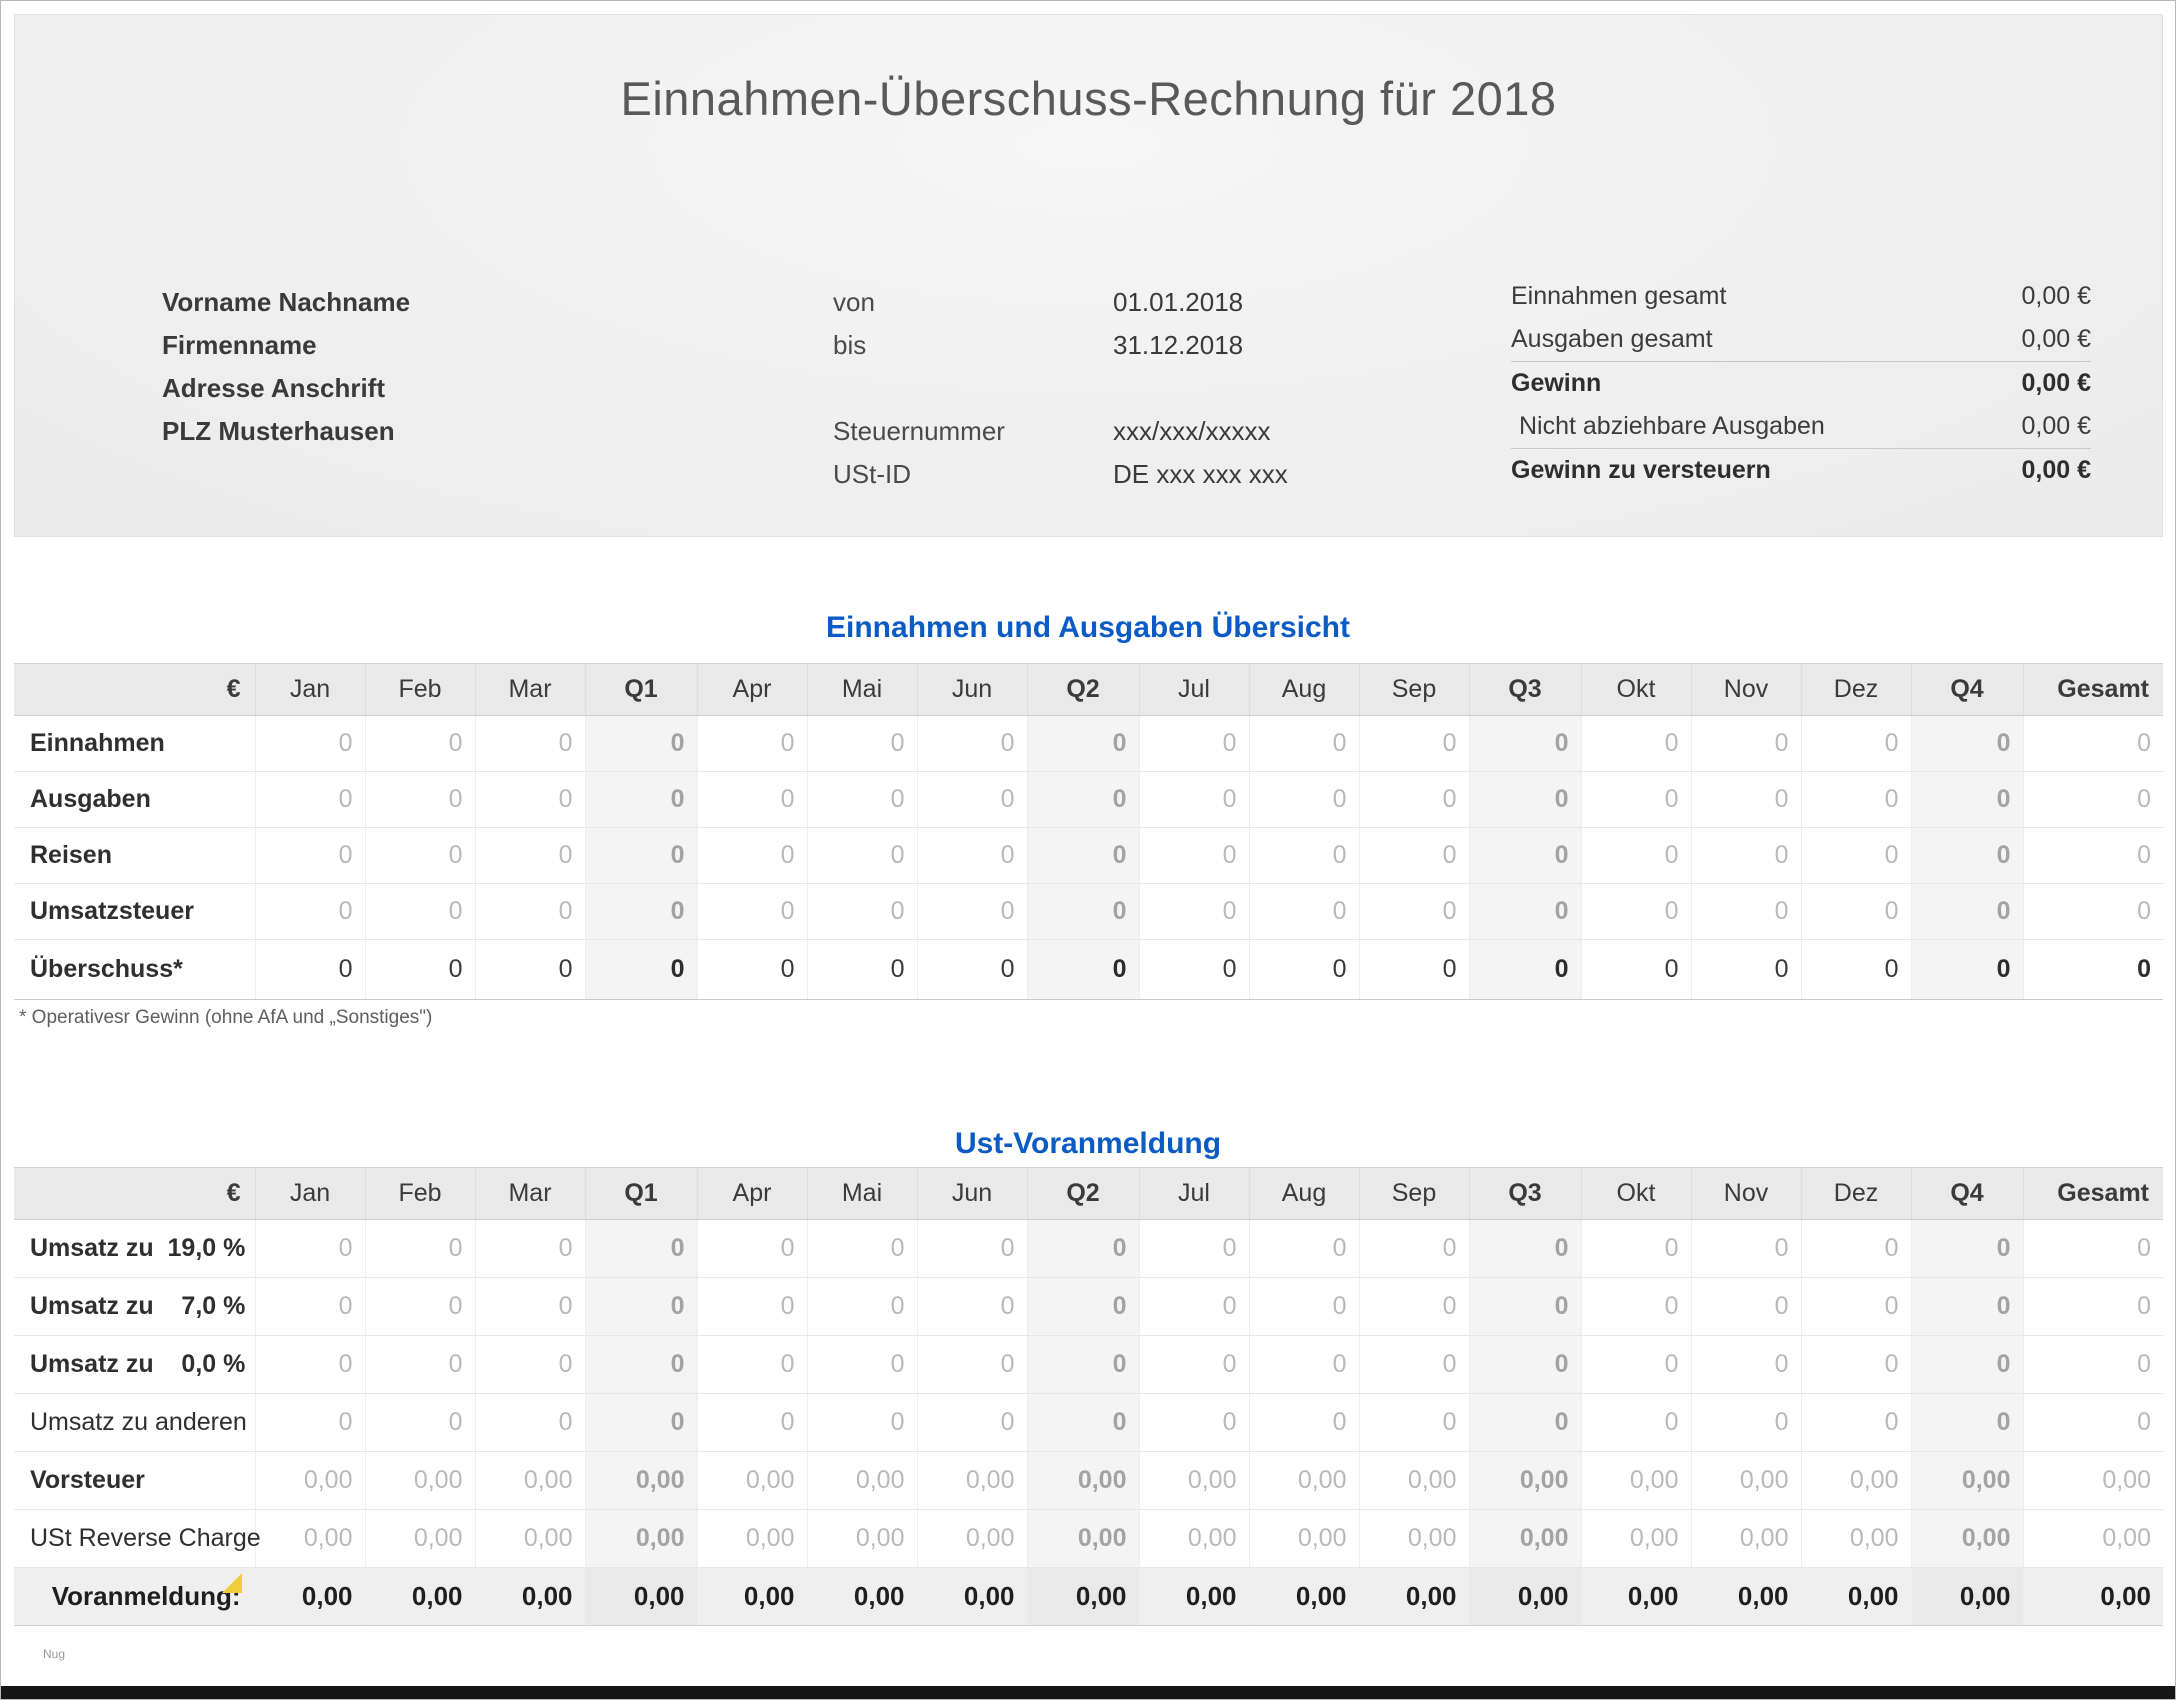  I want to click on column-header-cell: Apr, so click(751, 1193).